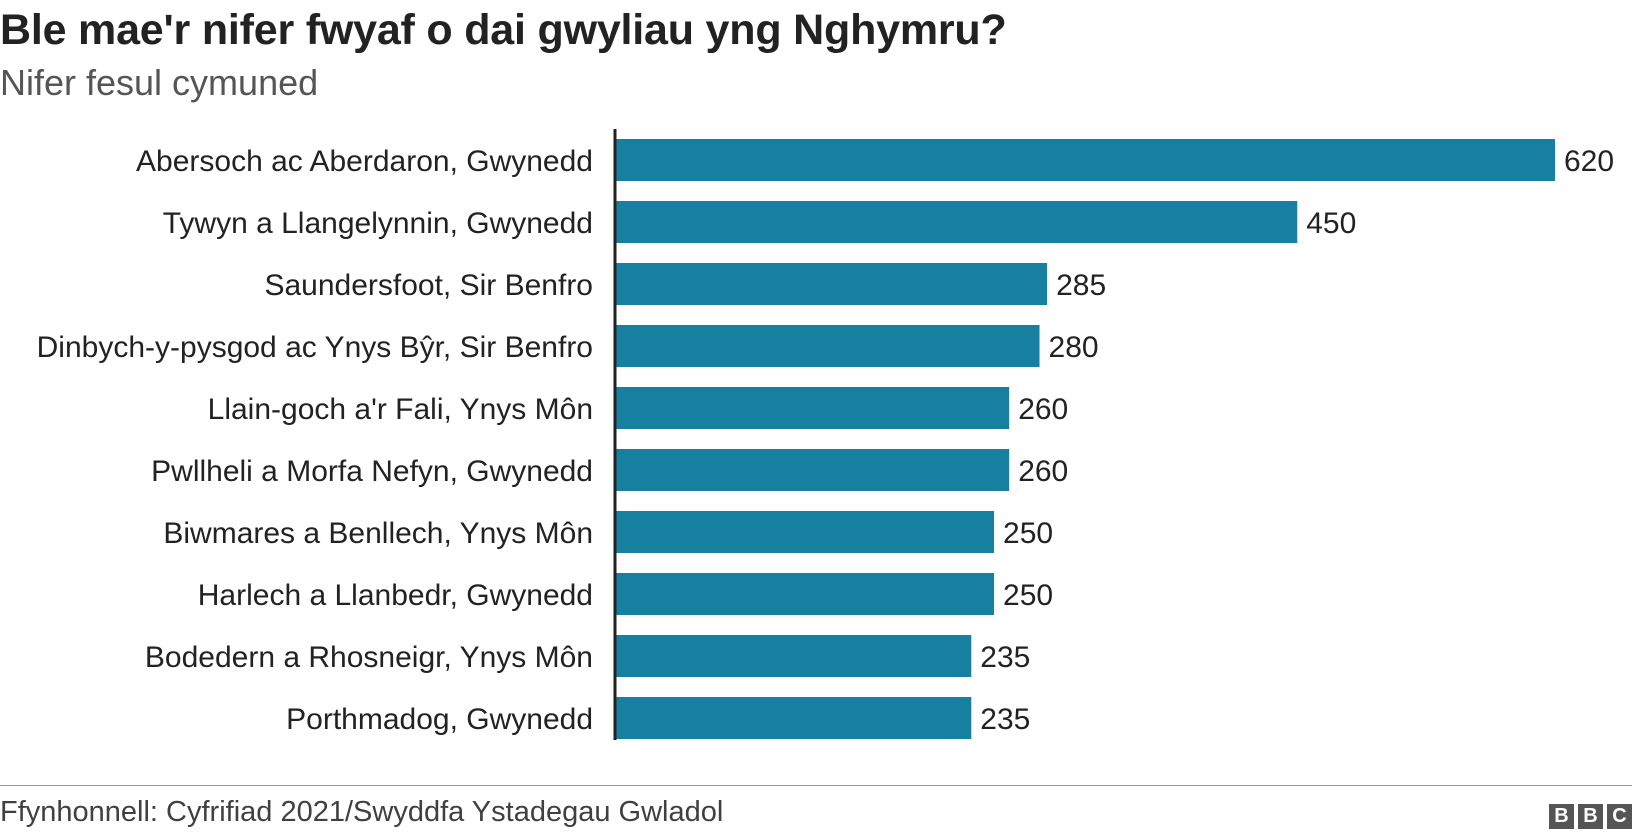 The image size is (1632, 840). Describe the element at coordinates (395, 595) in the screenshot. I see `category-label: Harlech a Llanbedr, Gwynedd` at that location.